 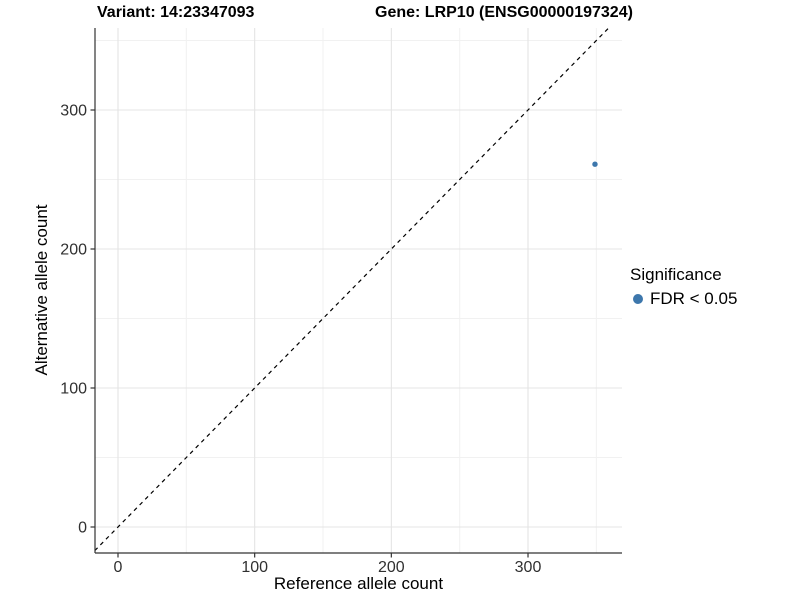 What do you see at coordinates (504, 12) in the screenshot?
I see `gene-title: Gene: LRP10 (ENSG00000197324)` at bounding box center [504, 12].